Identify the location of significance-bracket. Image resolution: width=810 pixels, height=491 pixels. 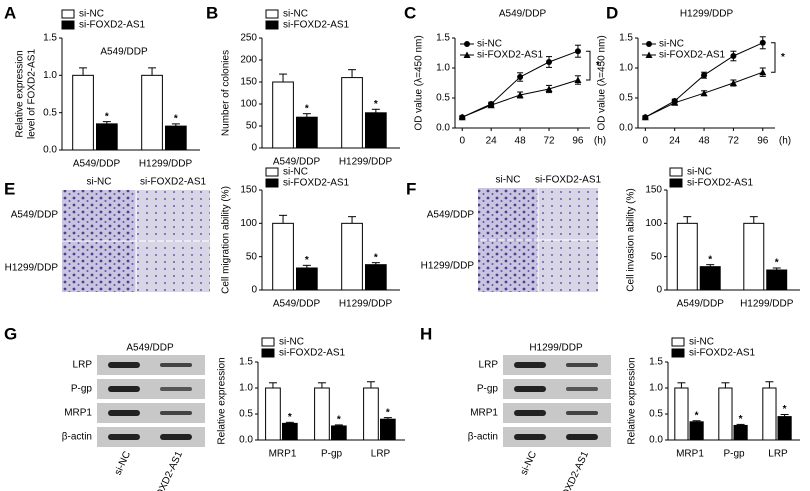
(773, 57).